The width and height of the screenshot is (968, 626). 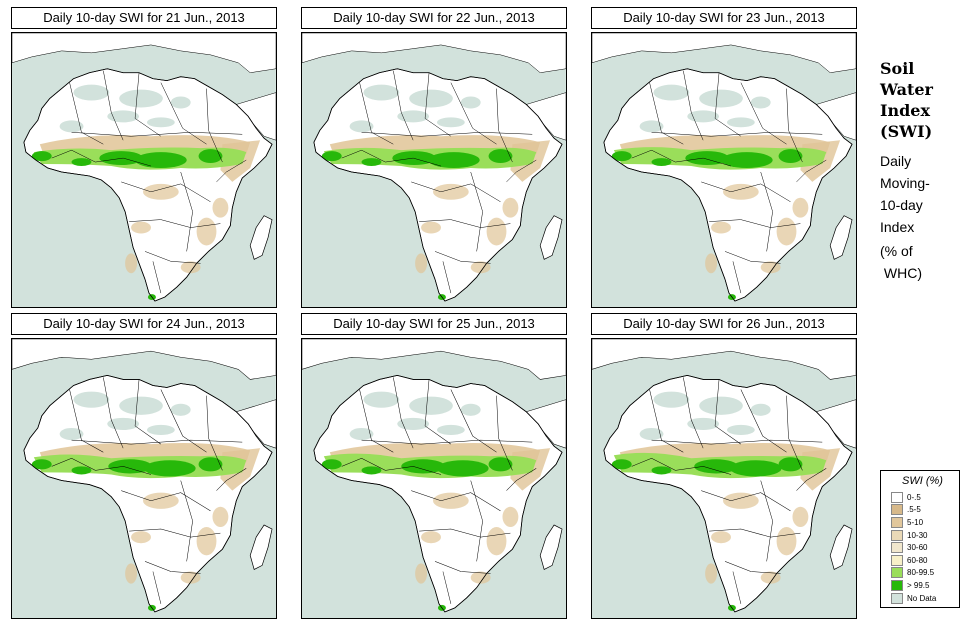 What do you see at coordinates (914, 510) in the screenshot?
I see `legend-label: .5-5` at bounding box center [914, 510].